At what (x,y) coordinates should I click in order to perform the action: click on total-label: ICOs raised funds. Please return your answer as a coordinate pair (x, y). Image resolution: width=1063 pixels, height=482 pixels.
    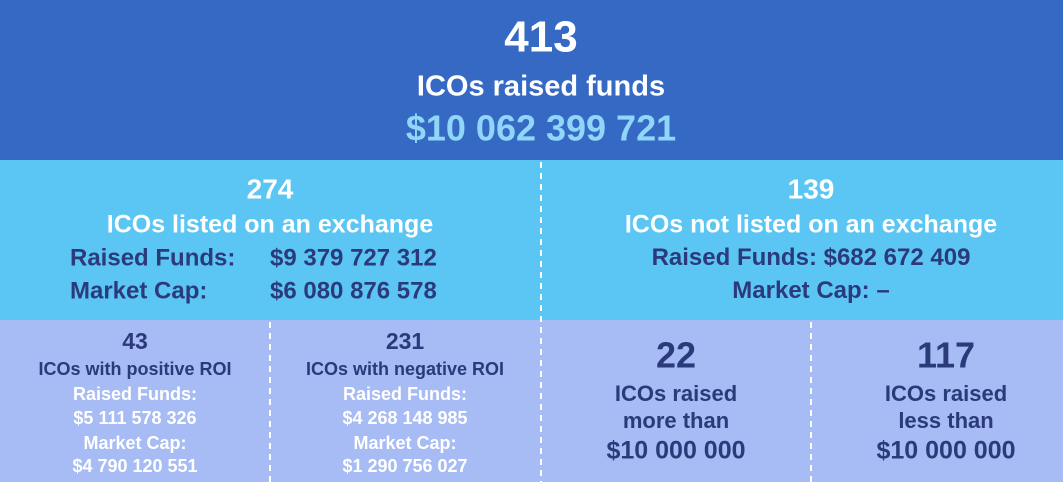
    Looking at the image, I should click on (541, 87).